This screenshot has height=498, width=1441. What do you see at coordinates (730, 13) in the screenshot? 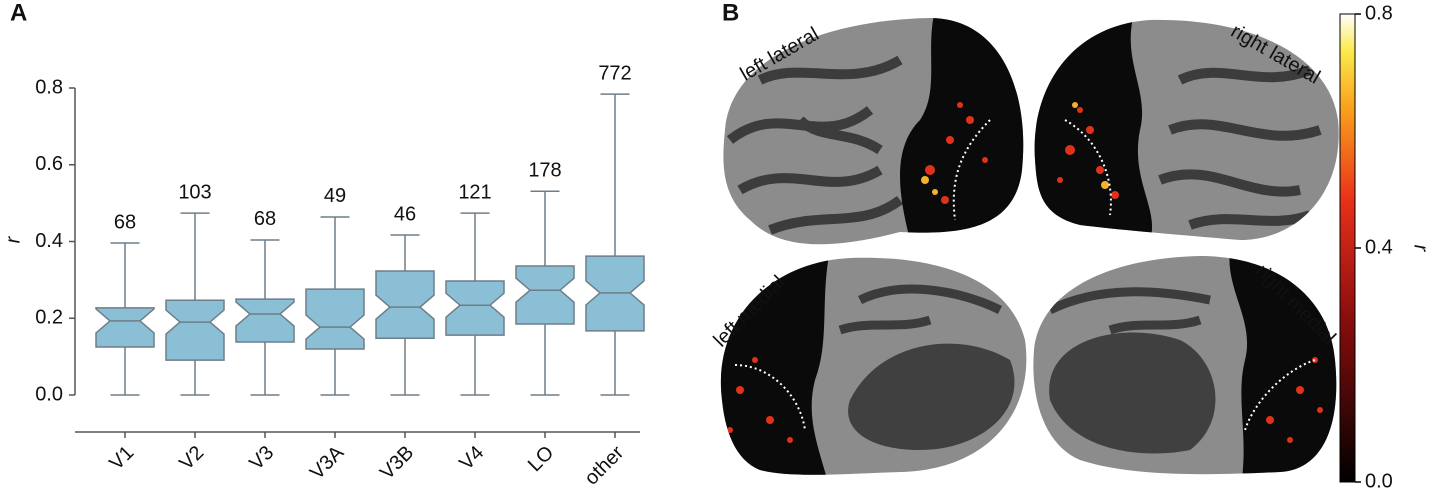
I see `panel-label: B` at bounding box center [730, 13].